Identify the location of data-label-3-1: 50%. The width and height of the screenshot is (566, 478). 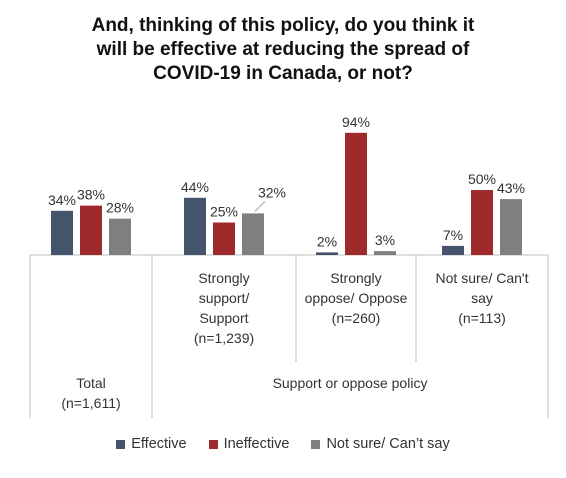
(482, 179).